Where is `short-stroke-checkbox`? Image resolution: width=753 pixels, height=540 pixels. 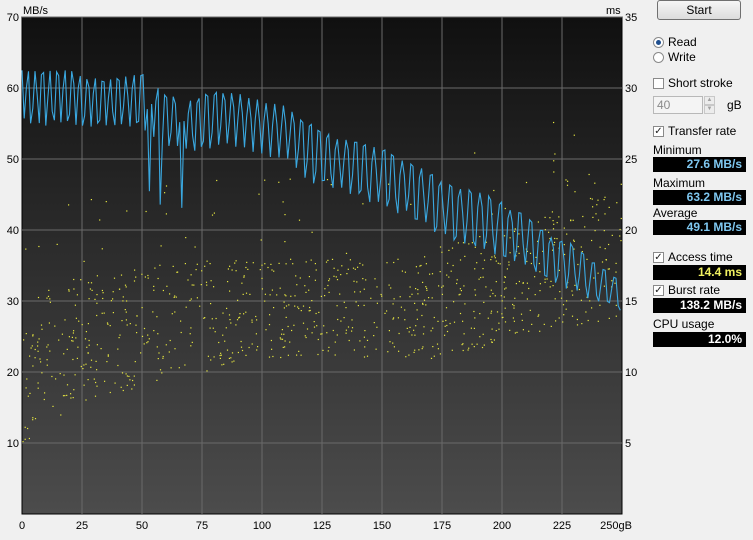 short-stroke-checkbox is located at coordinates (658, 83).